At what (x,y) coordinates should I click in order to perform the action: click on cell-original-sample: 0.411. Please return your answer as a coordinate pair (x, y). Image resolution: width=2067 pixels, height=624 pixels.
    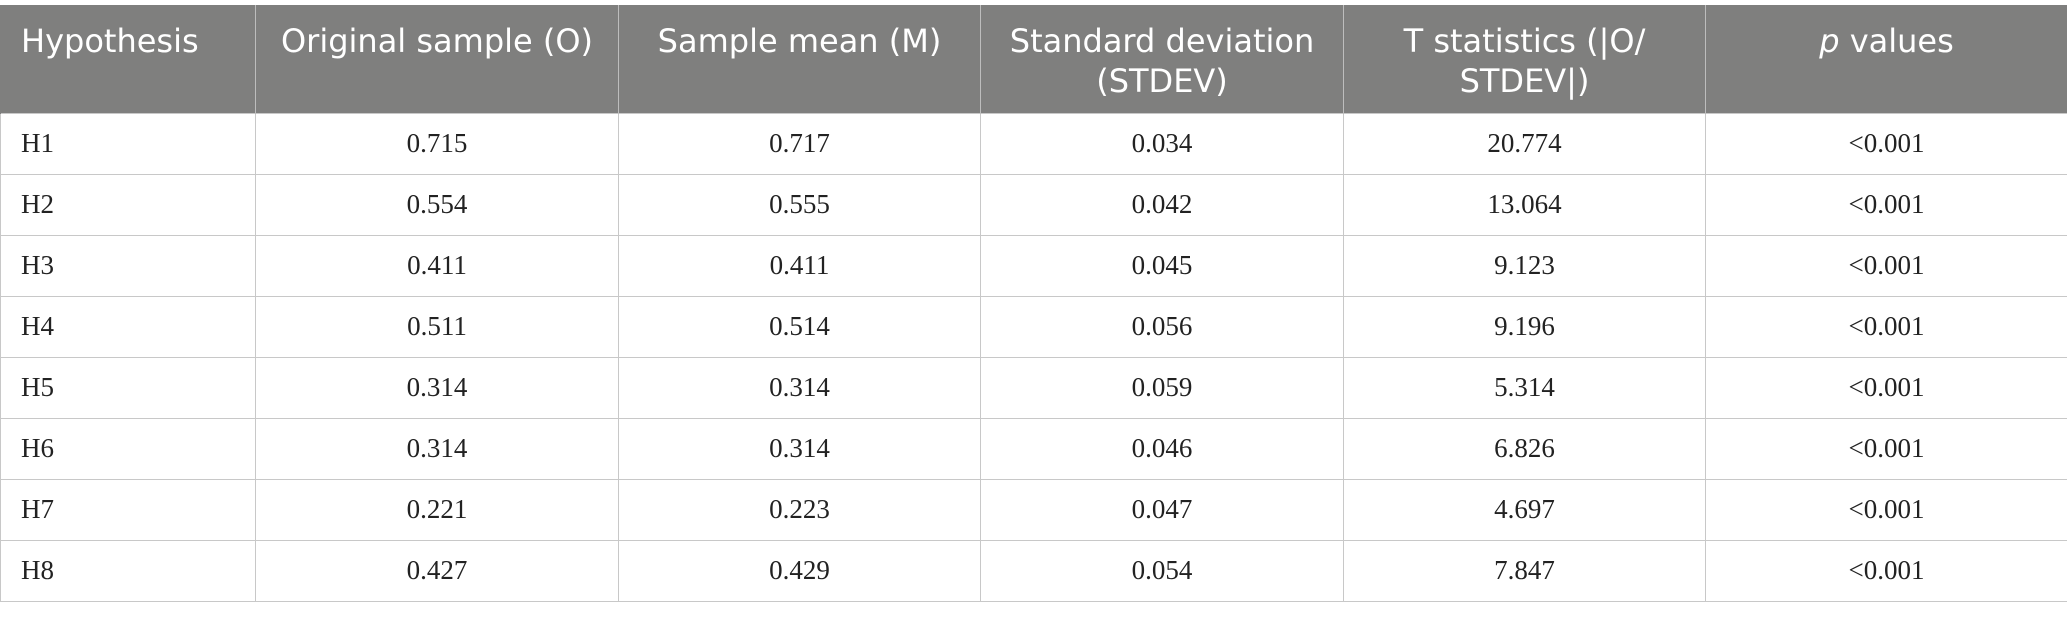
    Looking at the image, I should click on (437, 265).